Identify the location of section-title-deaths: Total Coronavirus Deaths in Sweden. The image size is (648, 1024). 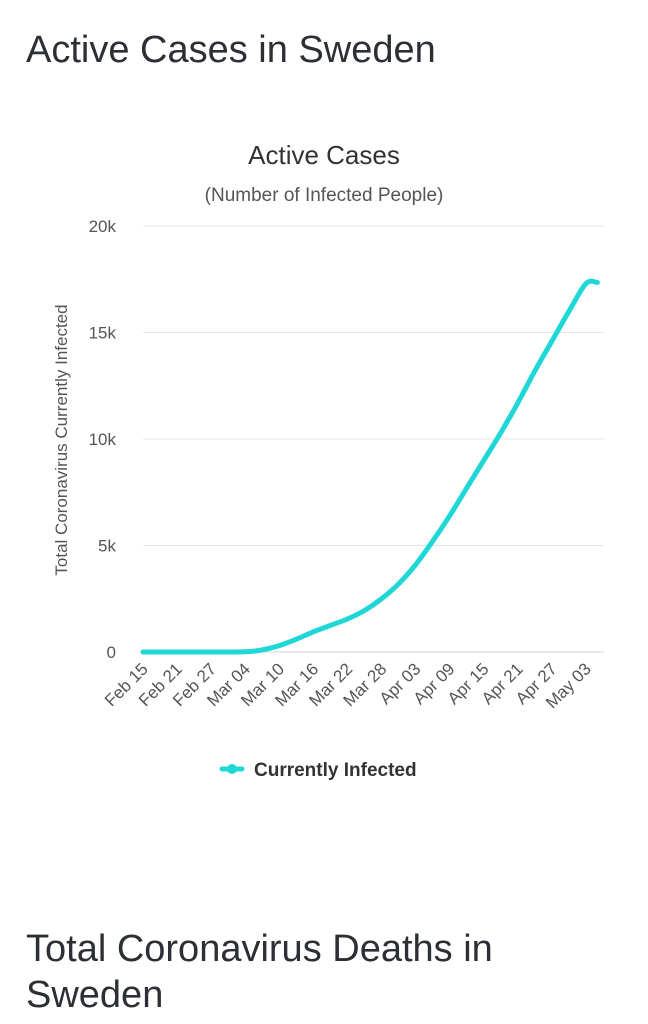
(259, 972).